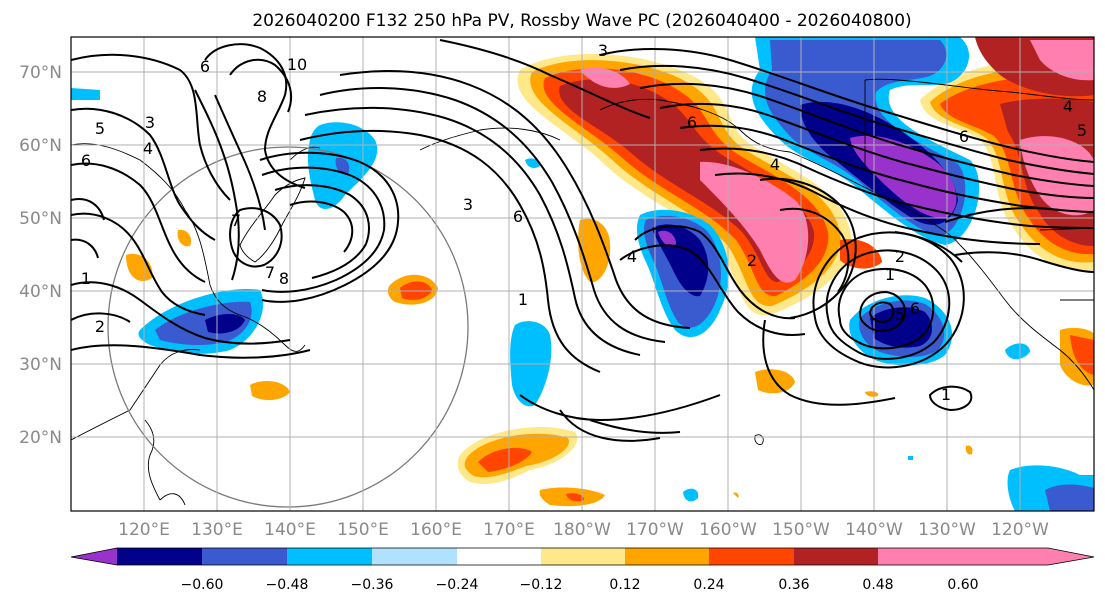 The height and width of the screenshot is (604, 1105). I want to click on lon-label: 170°W, so click(655, 530).